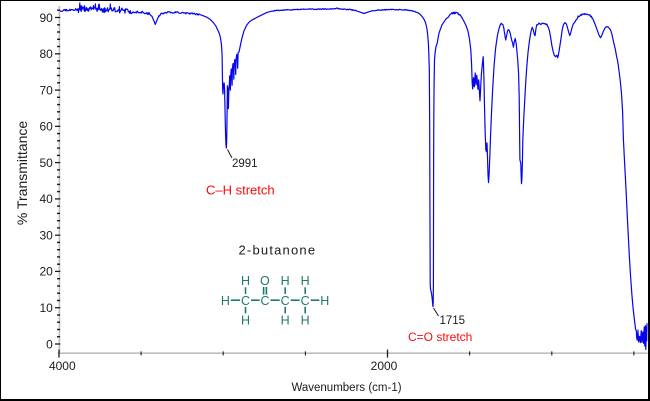 The height and width of the screenshot is (401, 650). Describe the element at coordinates (22, 173) in the screenshot. I see `svg-text: % Transmittance` at that location.